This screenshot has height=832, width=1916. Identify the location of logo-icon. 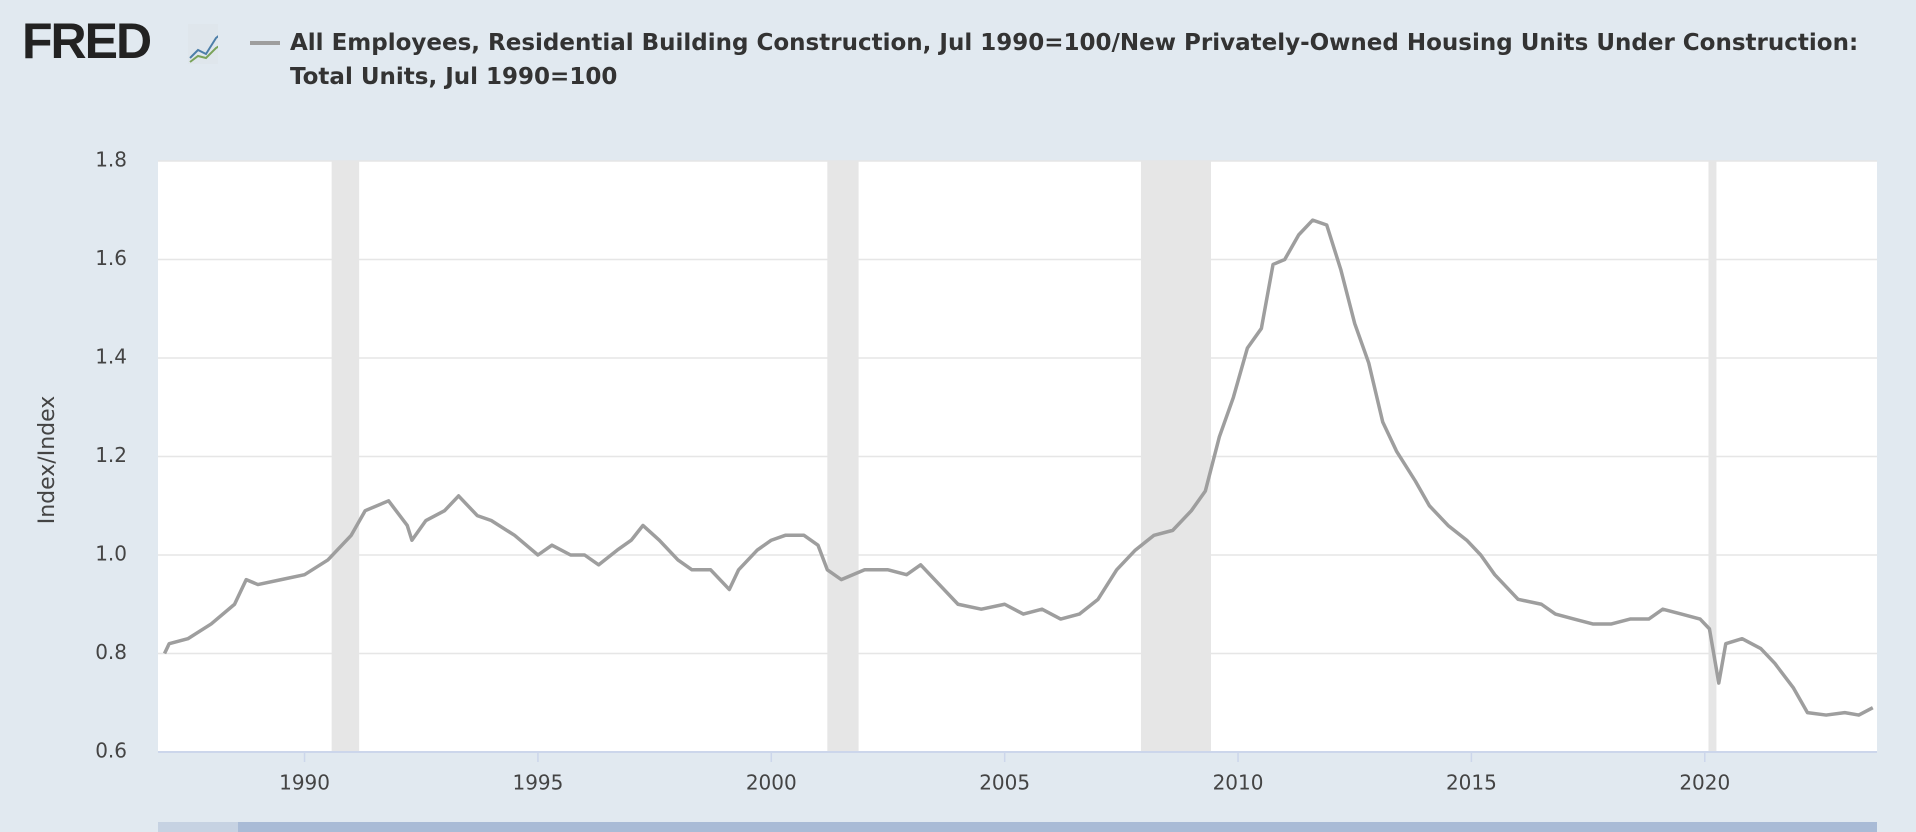
(203, 44).